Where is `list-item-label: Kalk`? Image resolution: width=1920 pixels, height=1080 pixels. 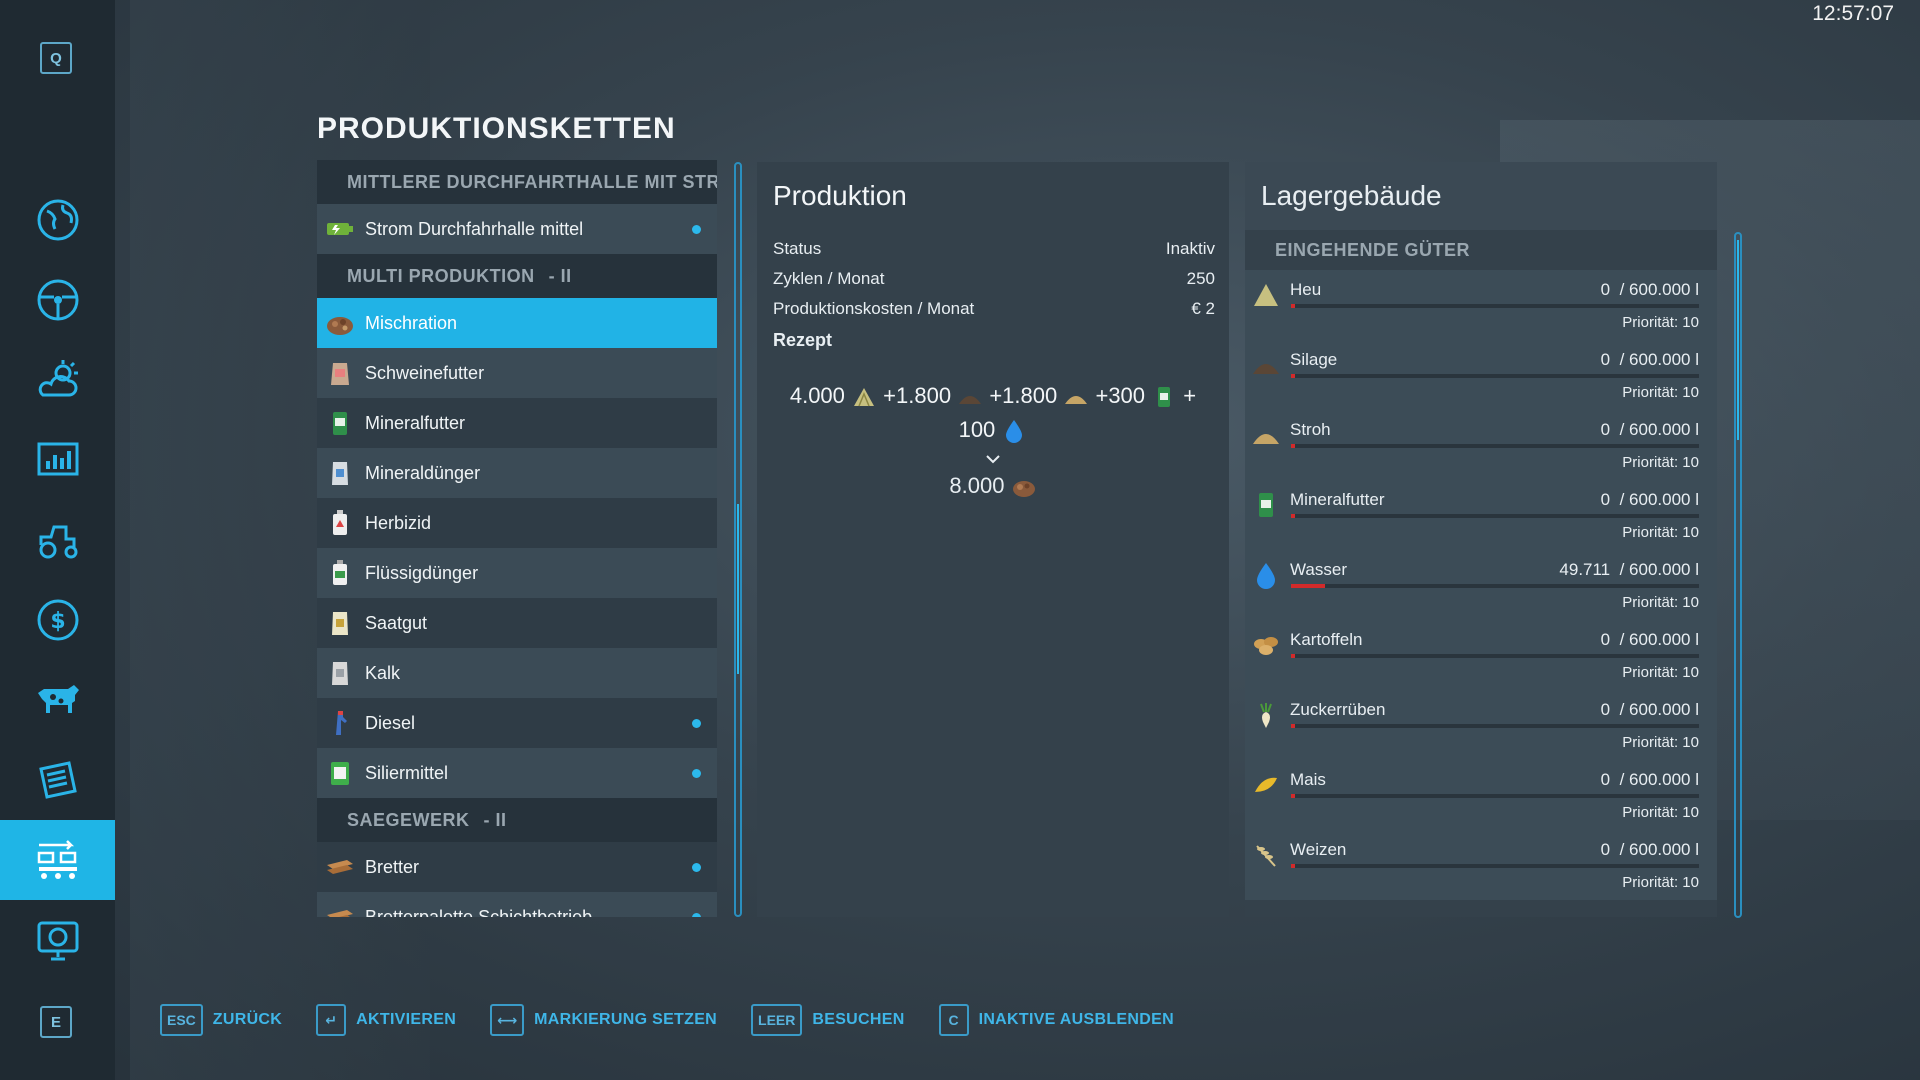
list-item-label: Kalk is located at coordinates (383, 672).